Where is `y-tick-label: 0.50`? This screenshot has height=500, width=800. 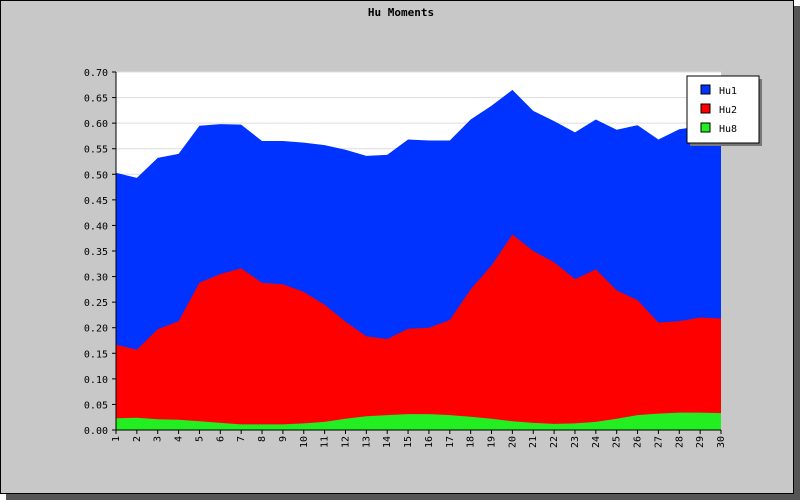 y-tick-label: 0.50 is located at coordinates (96, 175).